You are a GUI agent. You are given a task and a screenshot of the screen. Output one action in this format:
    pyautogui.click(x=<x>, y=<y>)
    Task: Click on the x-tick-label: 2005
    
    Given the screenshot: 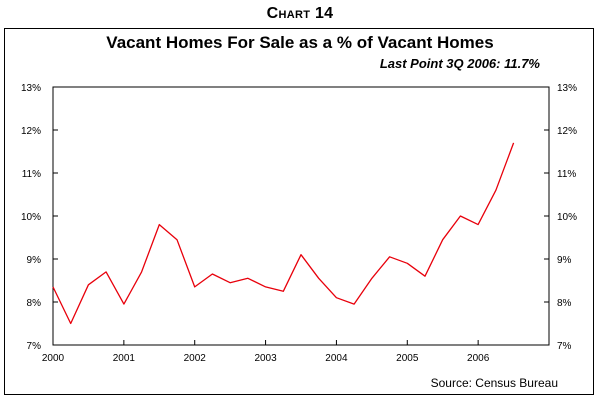 What is the action you would take?
    pyautogui.click(x=407, y=358)
    